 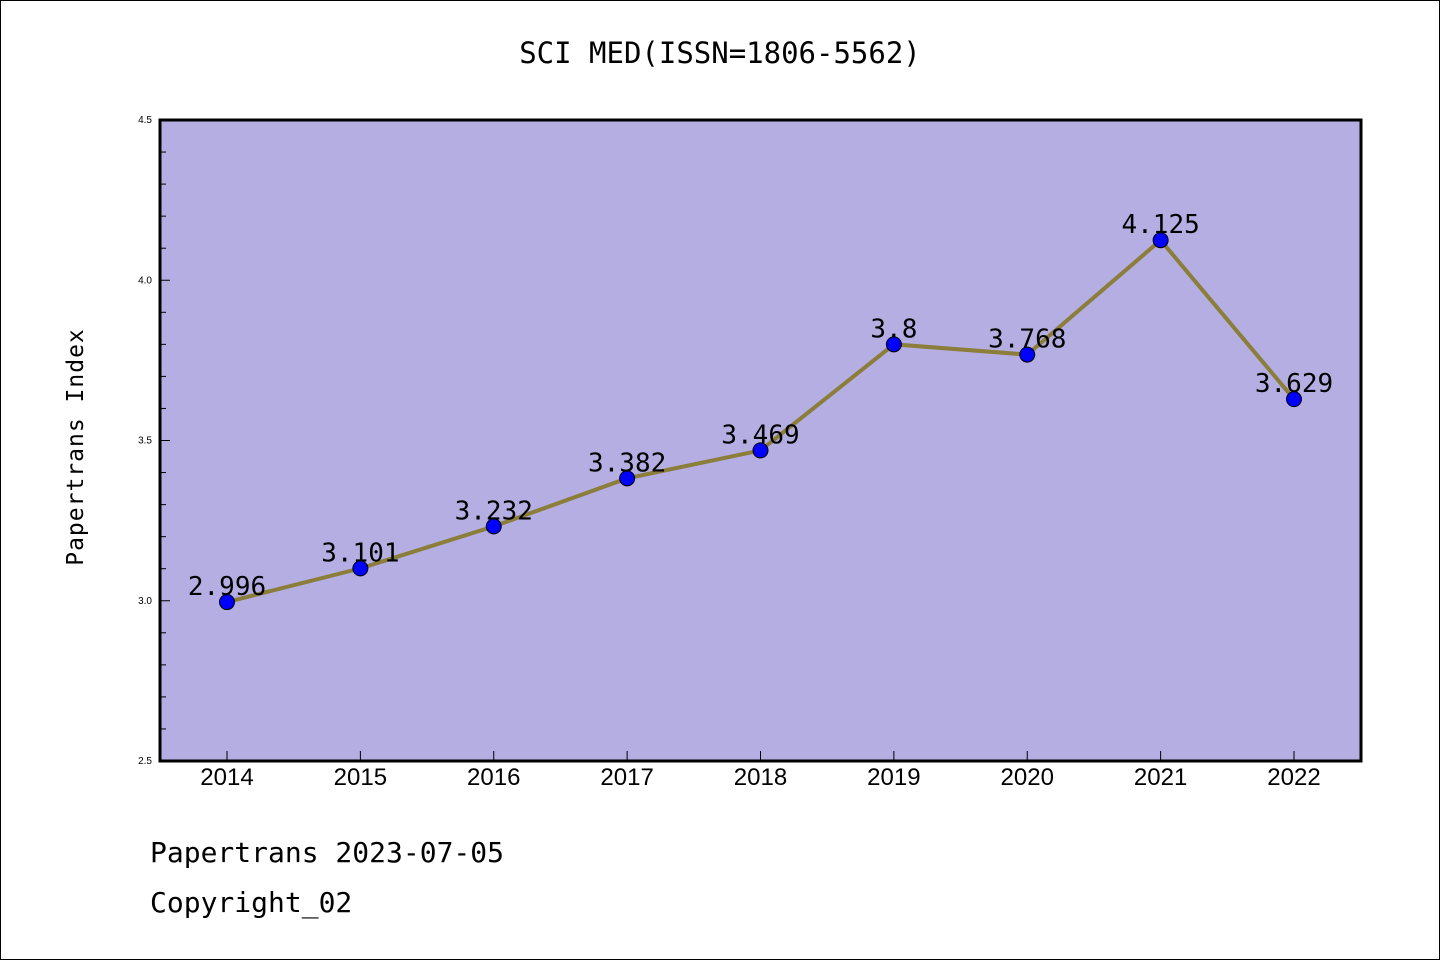 What do you see at coordinates (145, 761) in the screenshot?
I see `y-tick-label: 2.5` at bounding box center [145, 761].